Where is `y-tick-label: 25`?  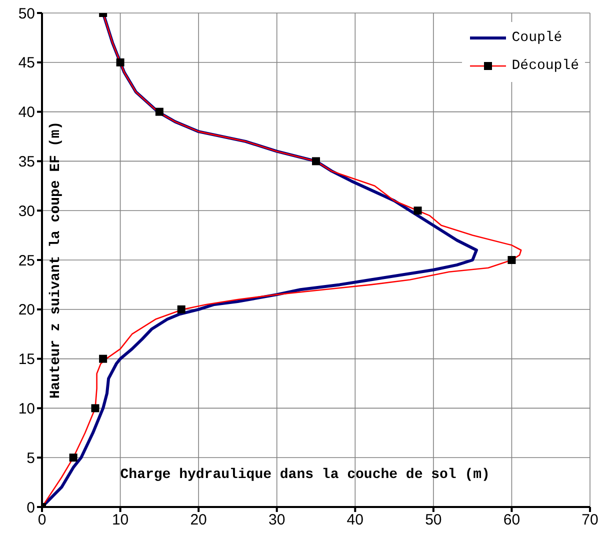 y-tick-label: 25 is located at coordinates (26, 261).